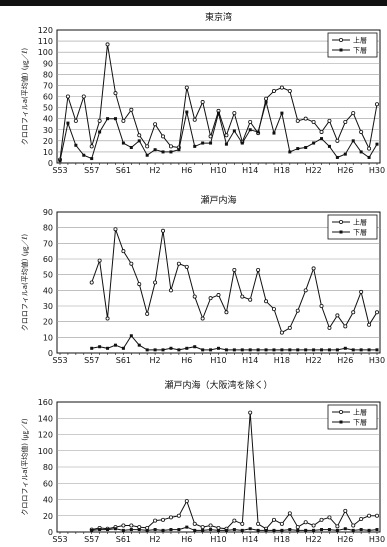  I want to click on y-tick-label: 30, so click(48, 130).